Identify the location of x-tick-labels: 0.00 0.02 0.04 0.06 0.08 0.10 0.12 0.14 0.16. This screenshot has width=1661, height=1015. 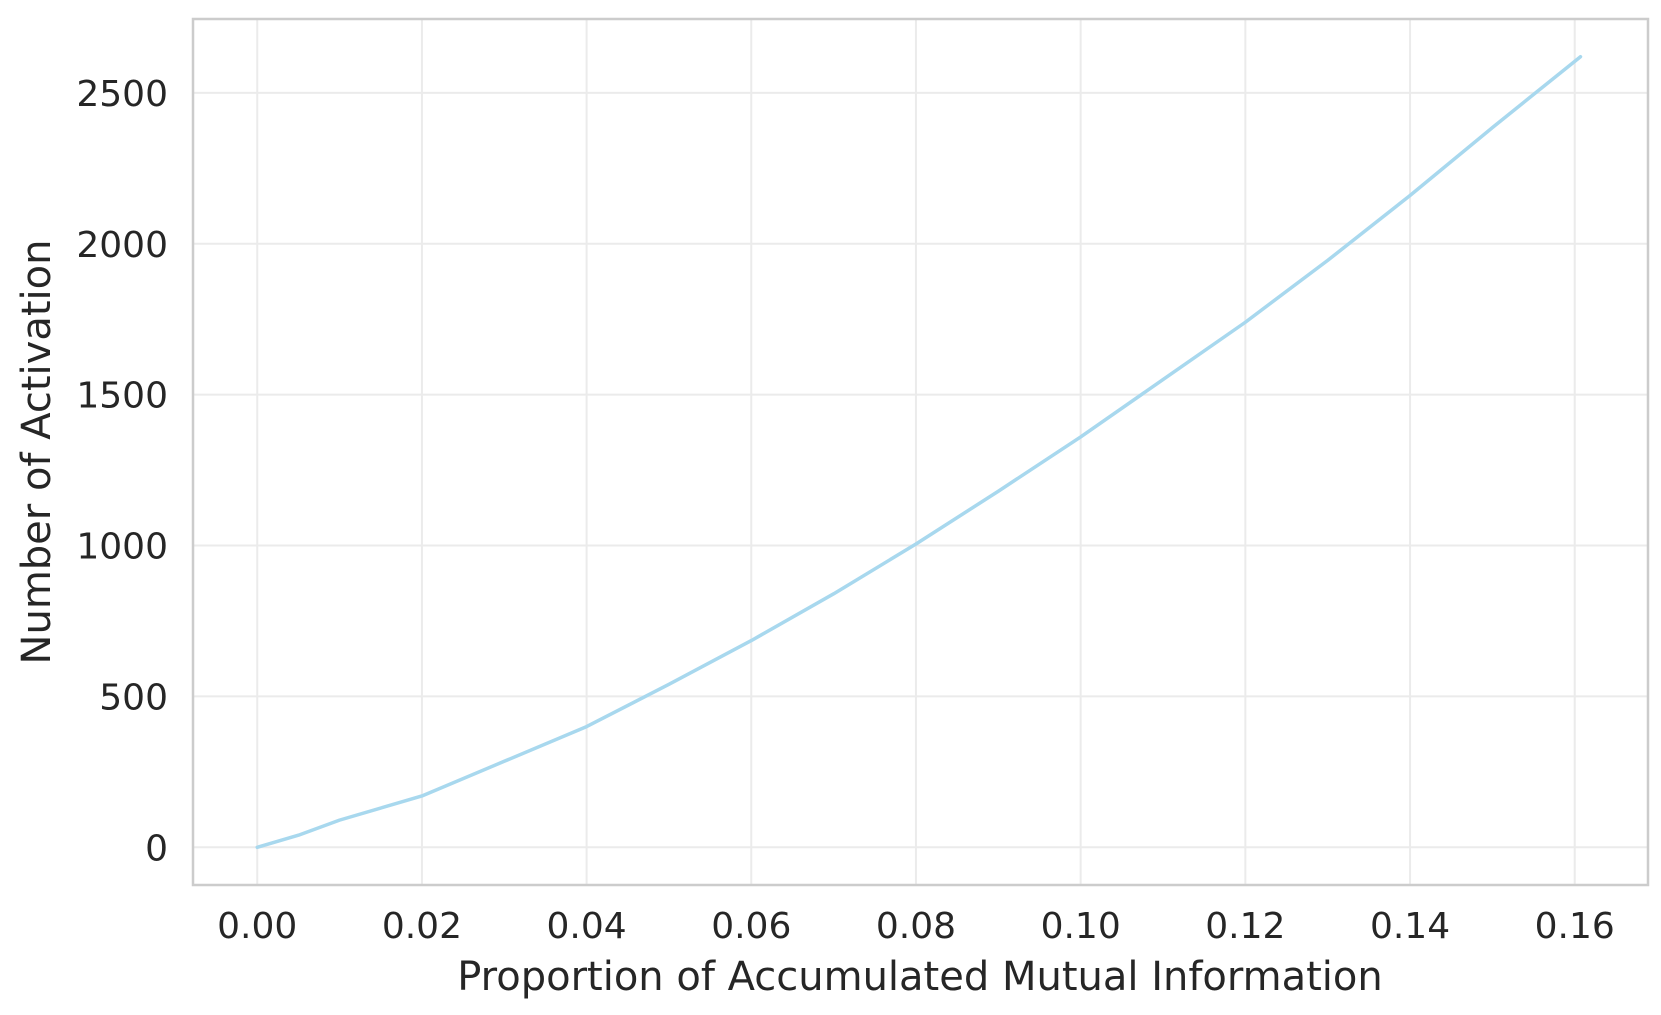
(916, 926).